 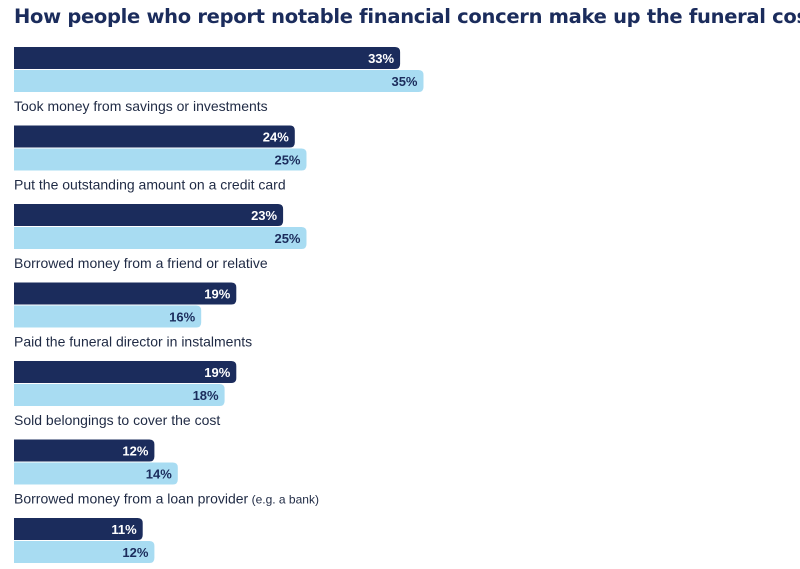 I want to click on category-note: (e.g. a bank), so click(x=283, y=500).